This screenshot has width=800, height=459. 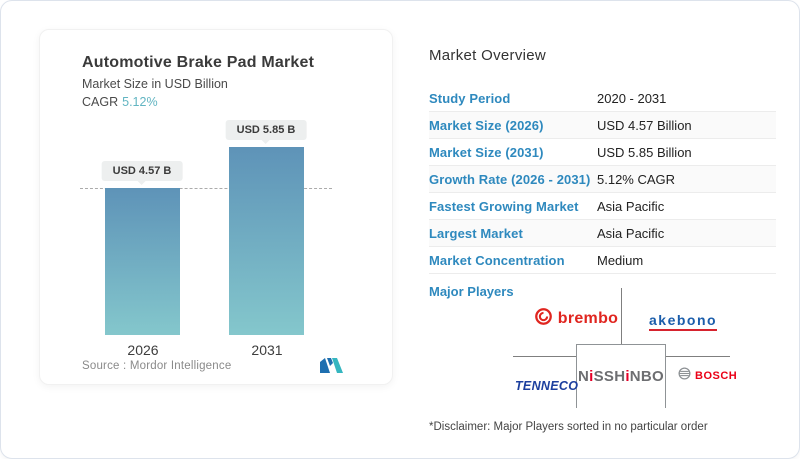 What do you see at coordinates (632, 98) in the screenshot?
I see `row-value: 2020 - 2031` at bounding box center [632, 98].